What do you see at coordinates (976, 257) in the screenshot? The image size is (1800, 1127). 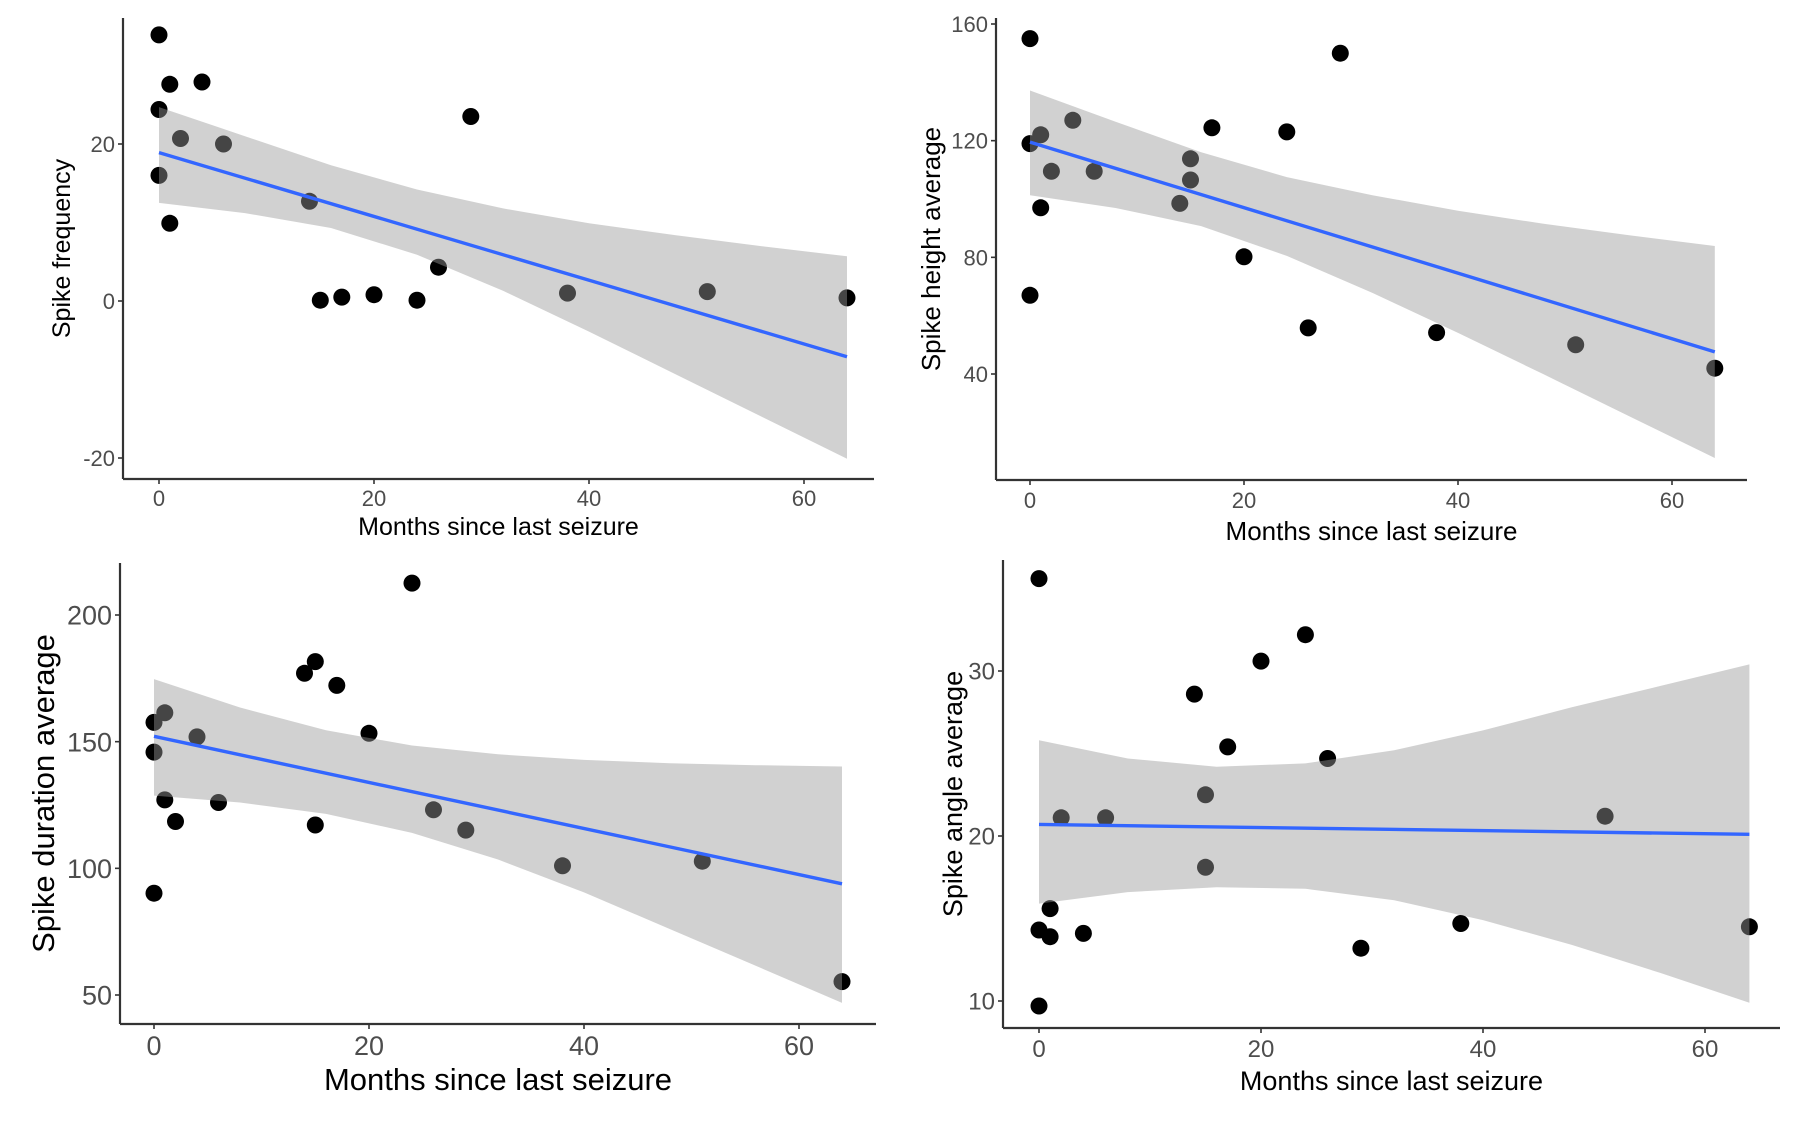 I see `y-tick-label: 80` at bounding box center [976, 257].